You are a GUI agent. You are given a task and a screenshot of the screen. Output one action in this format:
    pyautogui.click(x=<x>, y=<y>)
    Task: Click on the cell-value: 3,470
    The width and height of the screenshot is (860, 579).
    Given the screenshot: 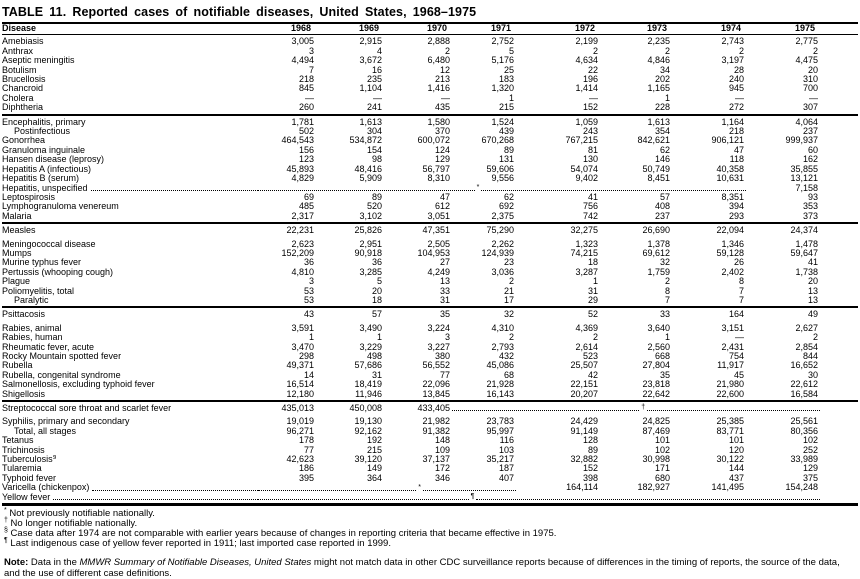 What is the action you would take?
    pyautogui.click(x=302, y=347)
    